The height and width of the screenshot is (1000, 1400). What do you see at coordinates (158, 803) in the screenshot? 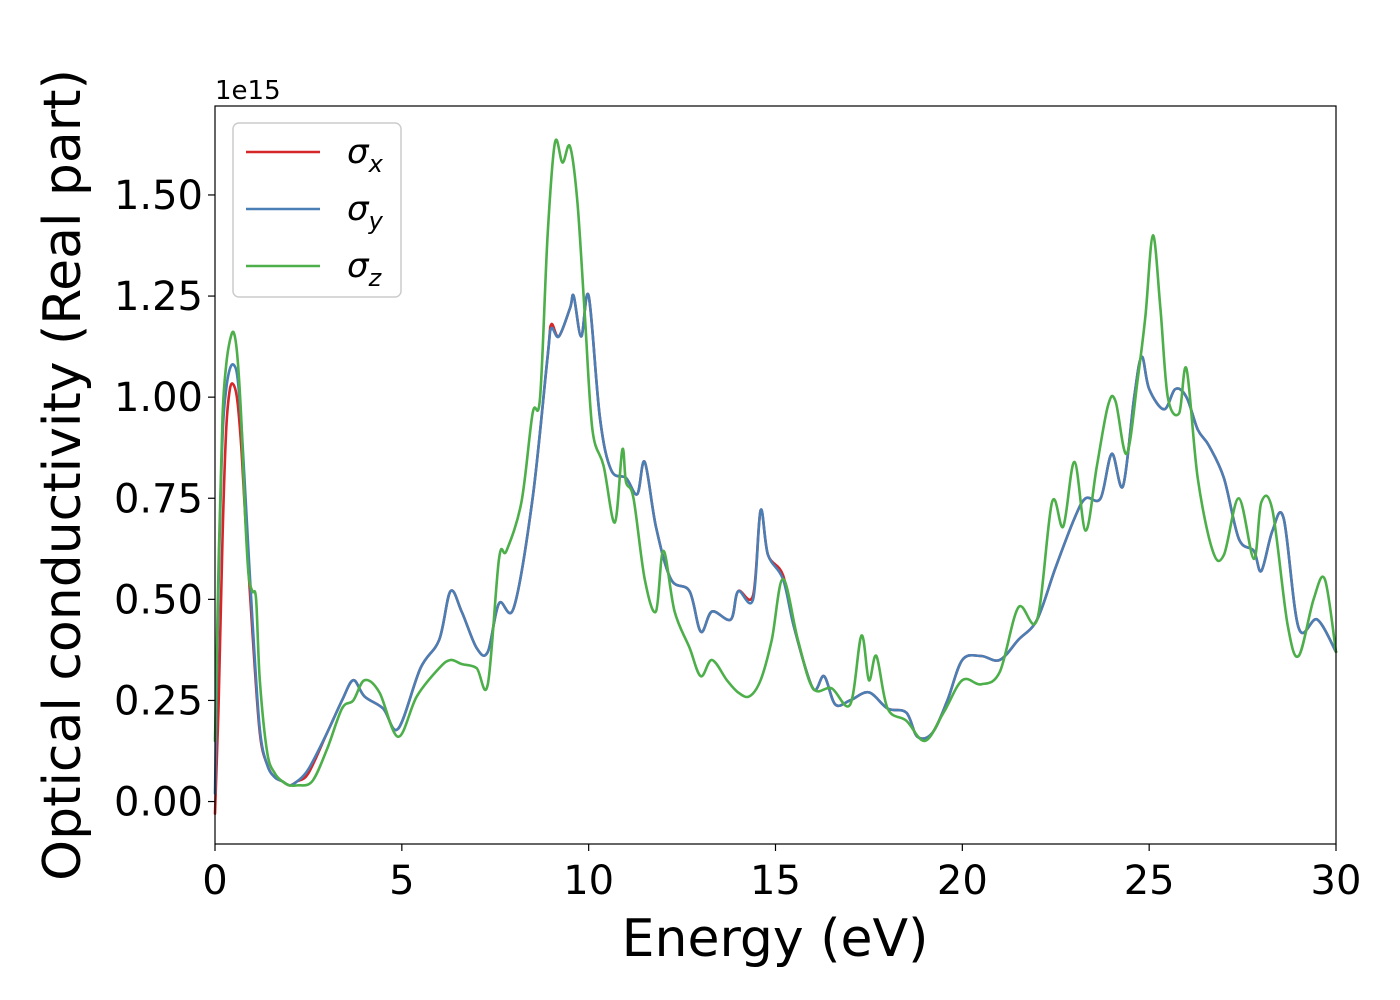
I see `y-tick-label: 0.00` at bounding box center [158, 803].